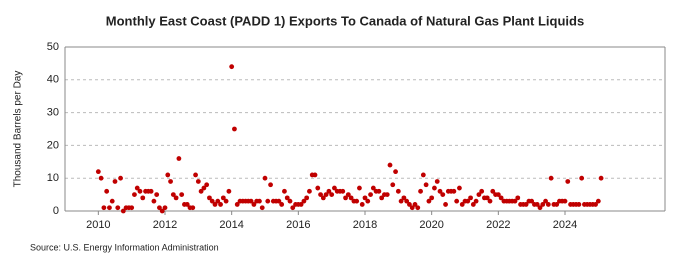  I want to click on x-tick-label: 2024, so click(565, 225).